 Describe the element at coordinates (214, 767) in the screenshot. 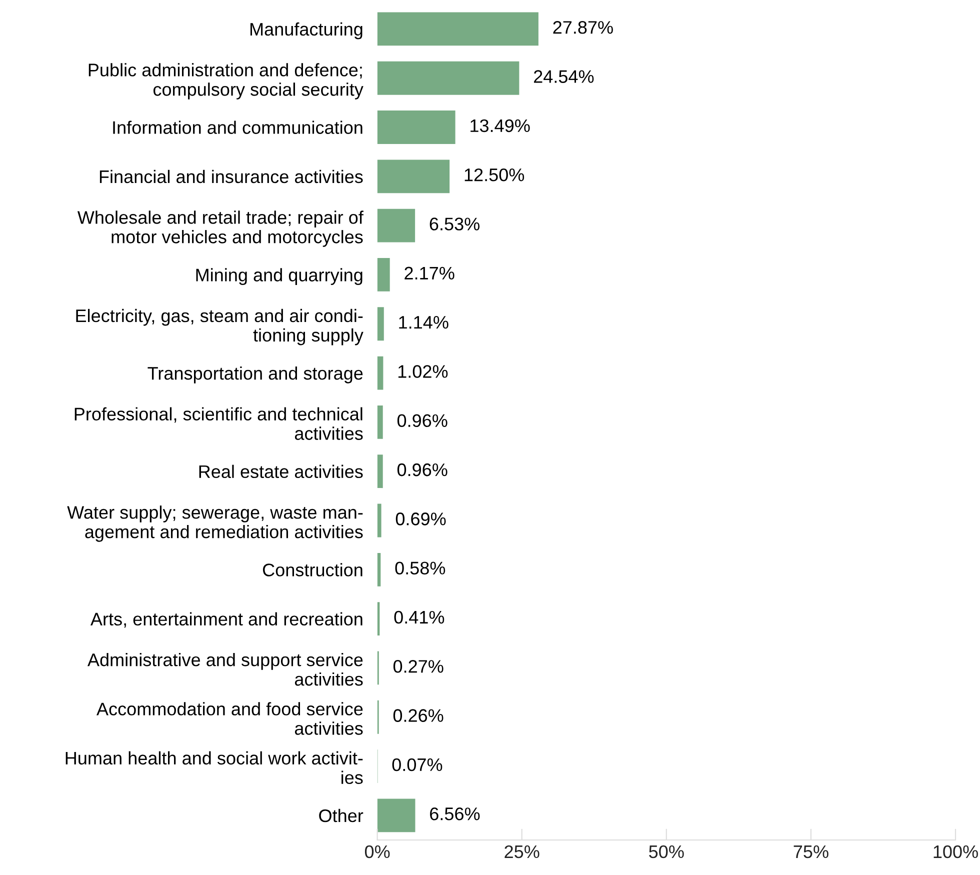

I see `y-tick-label: Human health and social work activit- ies` at that location.